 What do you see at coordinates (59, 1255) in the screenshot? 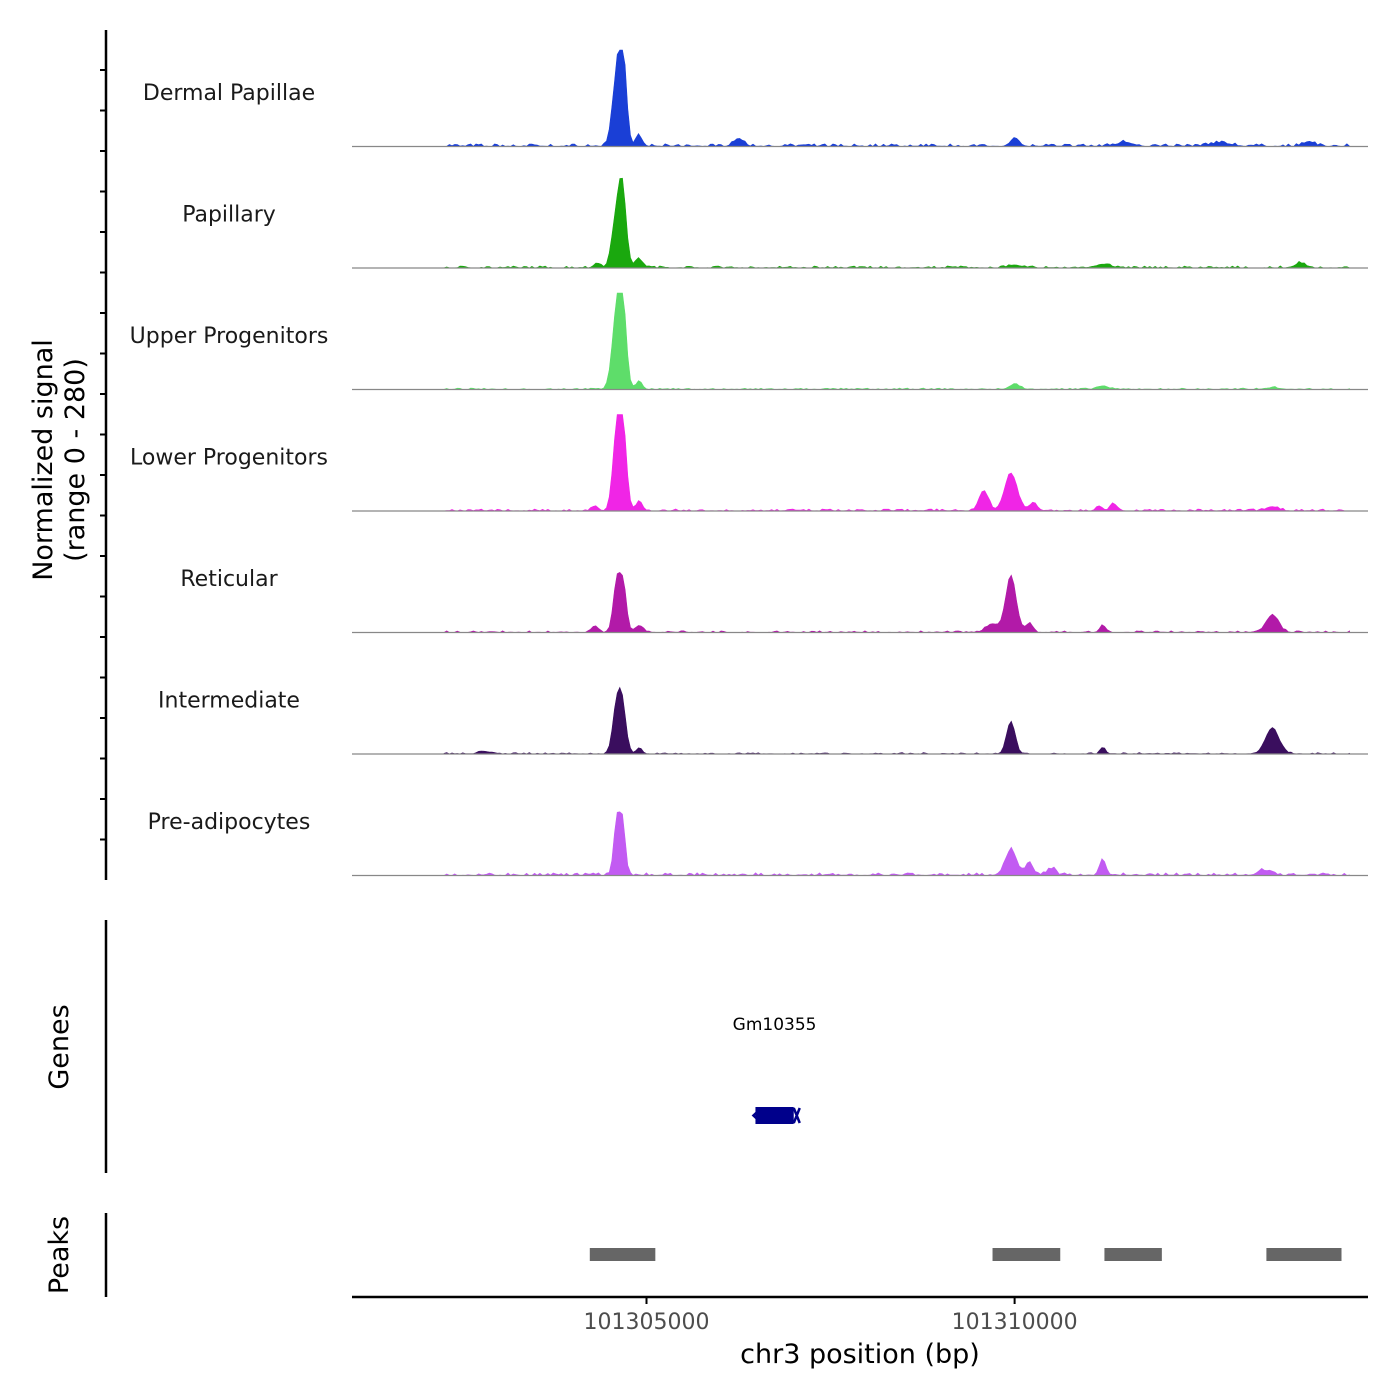
I see `peaks-panel-label: Peaks` at bounding box center [59, 1255].